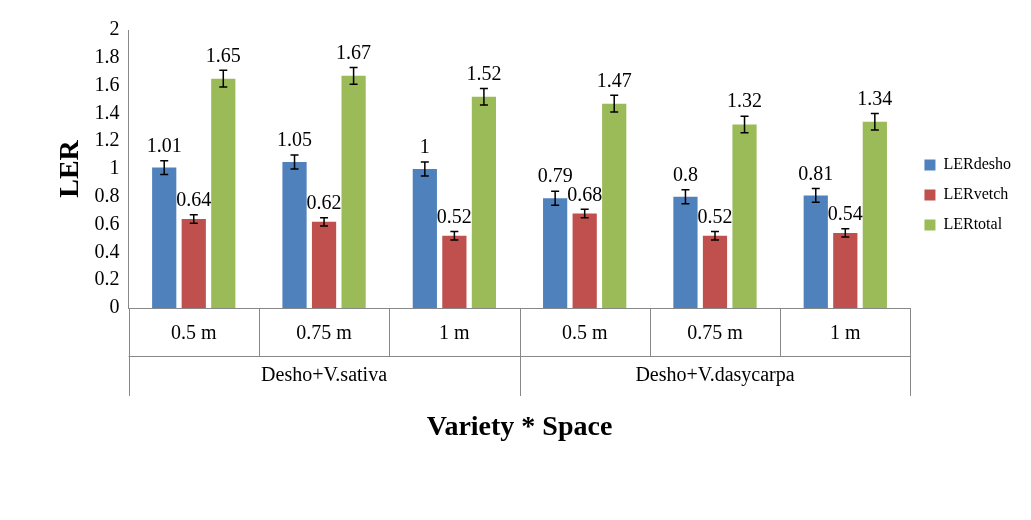  What do you see at coordinates (354, 51) in the screenshot?
I see `data-label: 1.67` at bounding box center [354, 51].